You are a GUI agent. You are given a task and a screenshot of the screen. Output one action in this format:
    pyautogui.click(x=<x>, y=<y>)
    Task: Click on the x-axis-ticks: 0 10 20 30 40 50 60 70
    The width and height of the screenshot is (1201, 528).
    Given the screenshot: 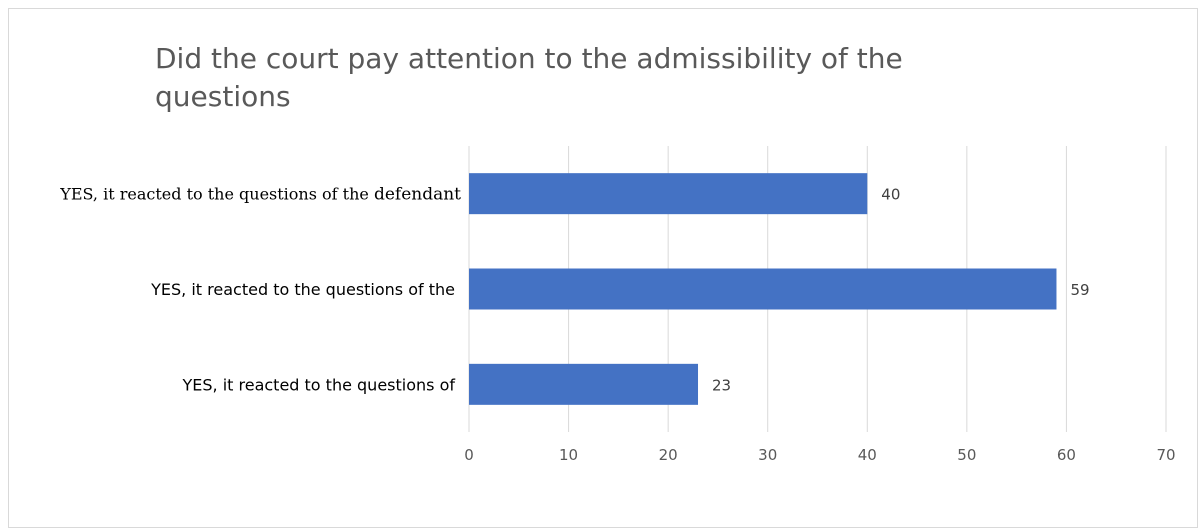 What is the action you would take?
    pyautogui.click(x=819, y=455)
    